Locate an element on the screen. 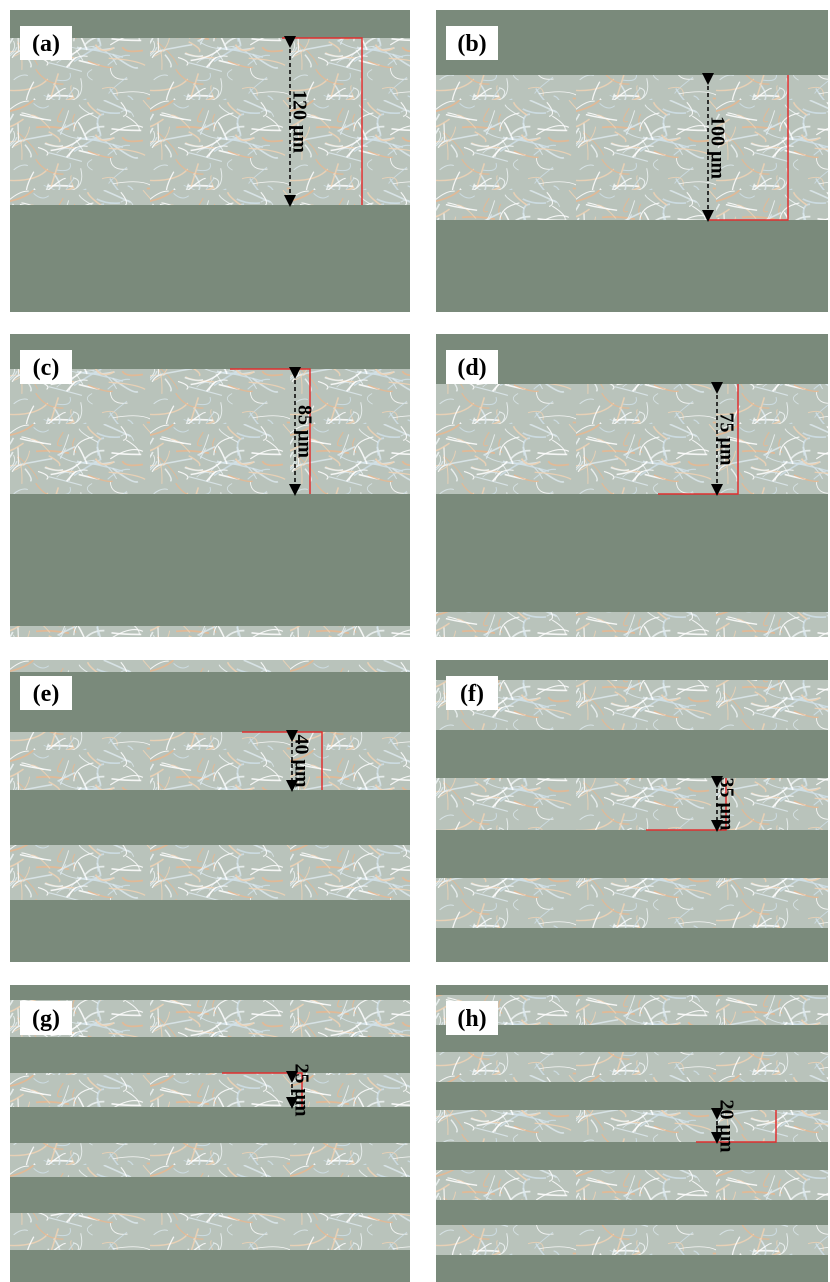  measurement: 40 μm is located at coordinates (301, 761).